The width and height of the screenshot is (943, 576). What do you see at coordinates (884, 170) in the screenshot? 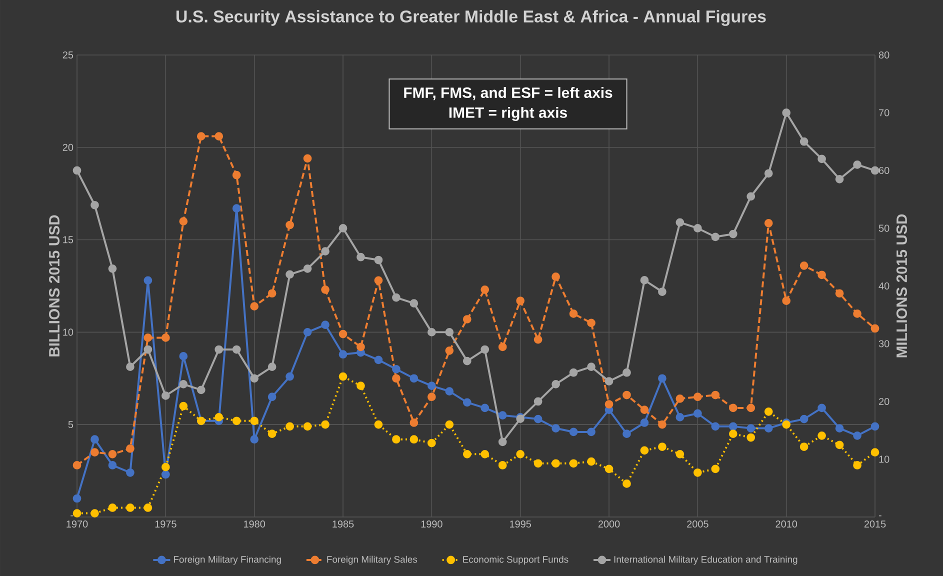
I see `y2-tick-label: 60` at bounding box center [884, 170].